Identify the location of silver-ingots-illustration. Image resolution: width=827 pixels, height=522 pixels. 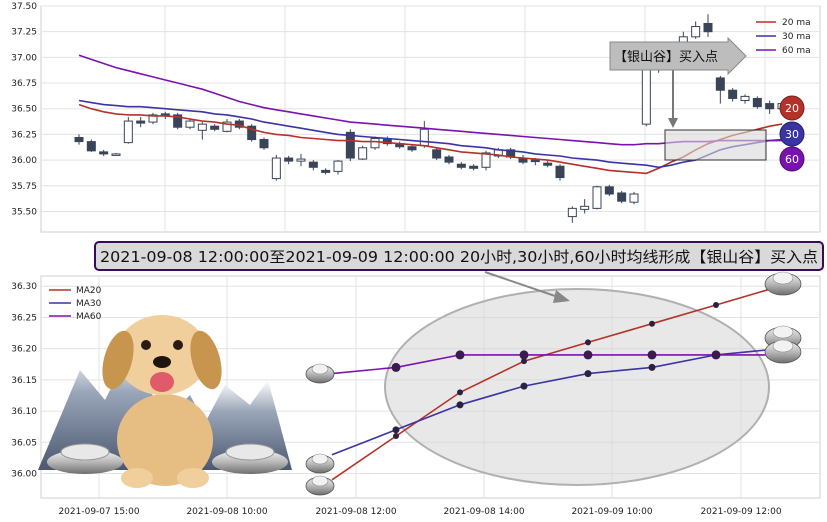
(167, 458).